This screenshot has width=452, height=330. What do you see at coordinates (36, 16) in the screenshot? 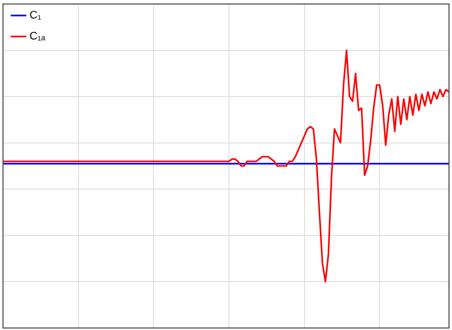
I see `legend-label: C₁` at bounding box center [36, 16].